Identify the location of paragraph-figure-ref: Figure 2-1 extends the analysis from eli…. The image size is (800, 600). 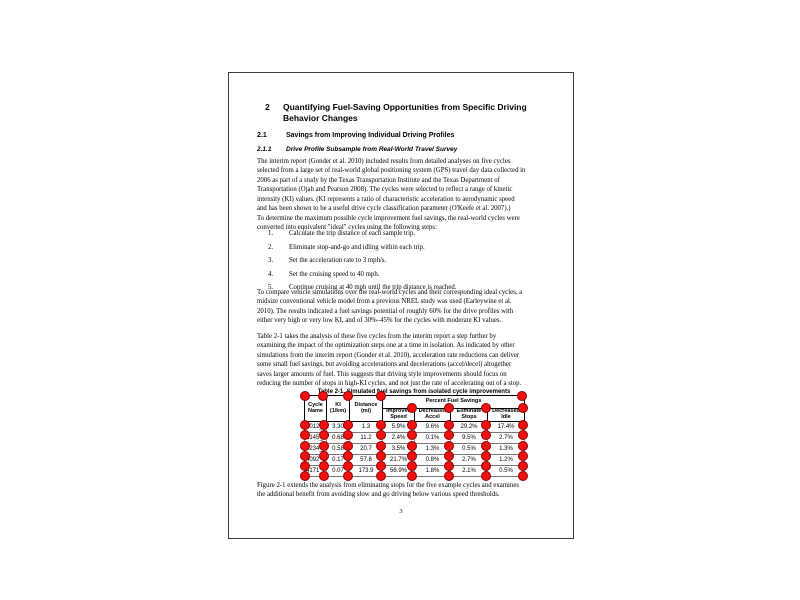
(388, 490).